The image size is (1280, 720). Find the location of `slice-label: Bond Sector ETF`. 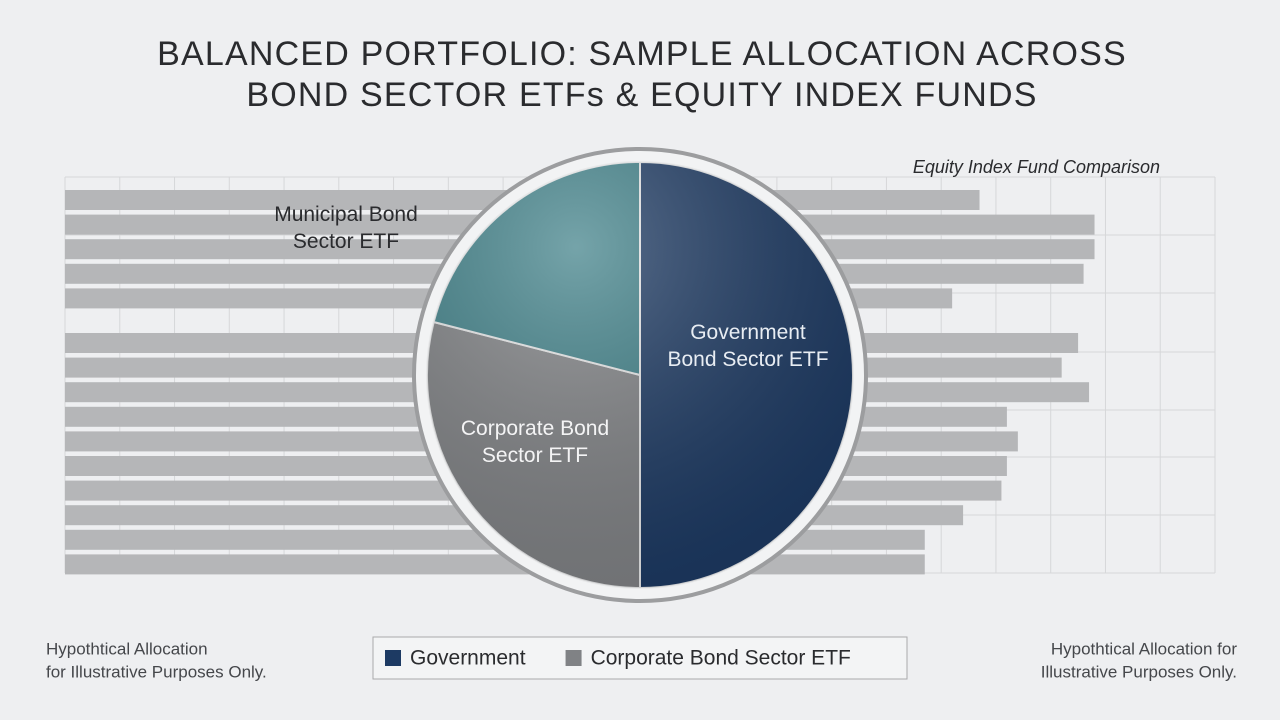

slice-label: Bond Sector ETF is located at coordinates (747, 359).